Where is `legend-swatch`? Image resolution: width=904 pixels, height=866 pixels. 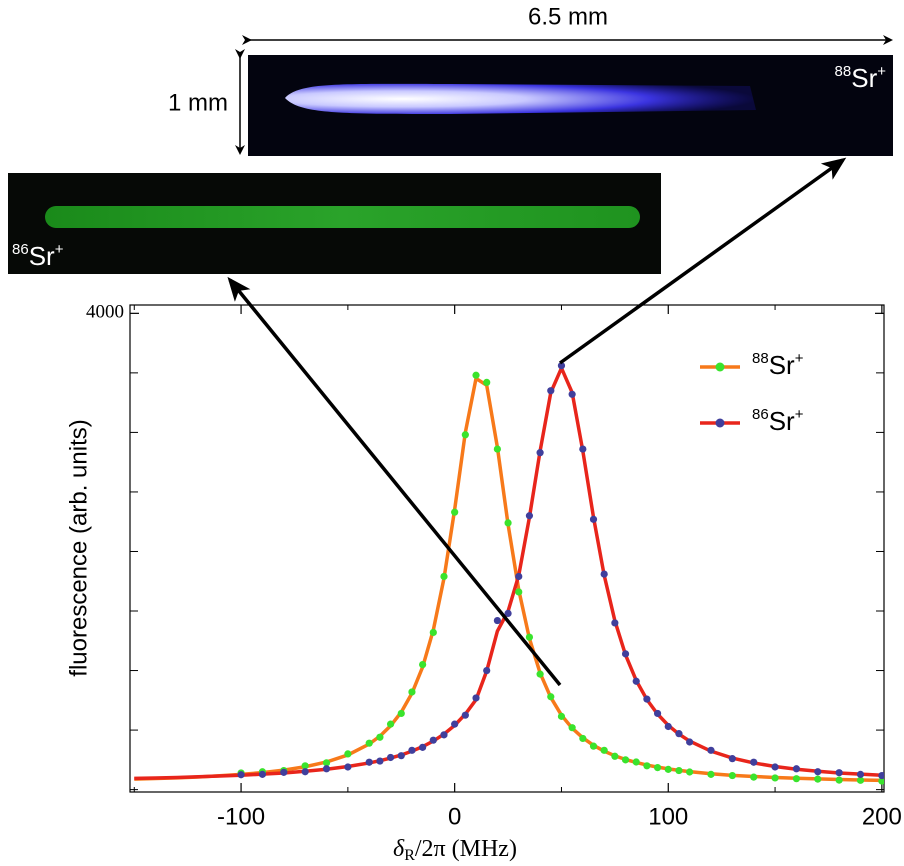 legend-swatch is located at coordinates (720, 423).